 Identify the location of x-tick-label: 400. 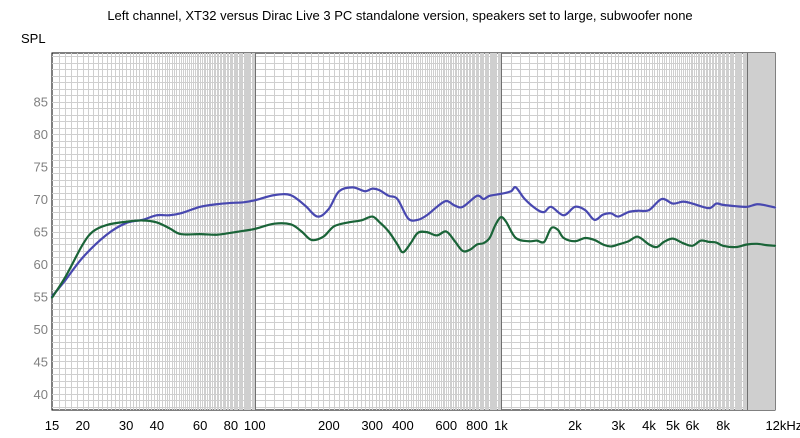
(403, 425).